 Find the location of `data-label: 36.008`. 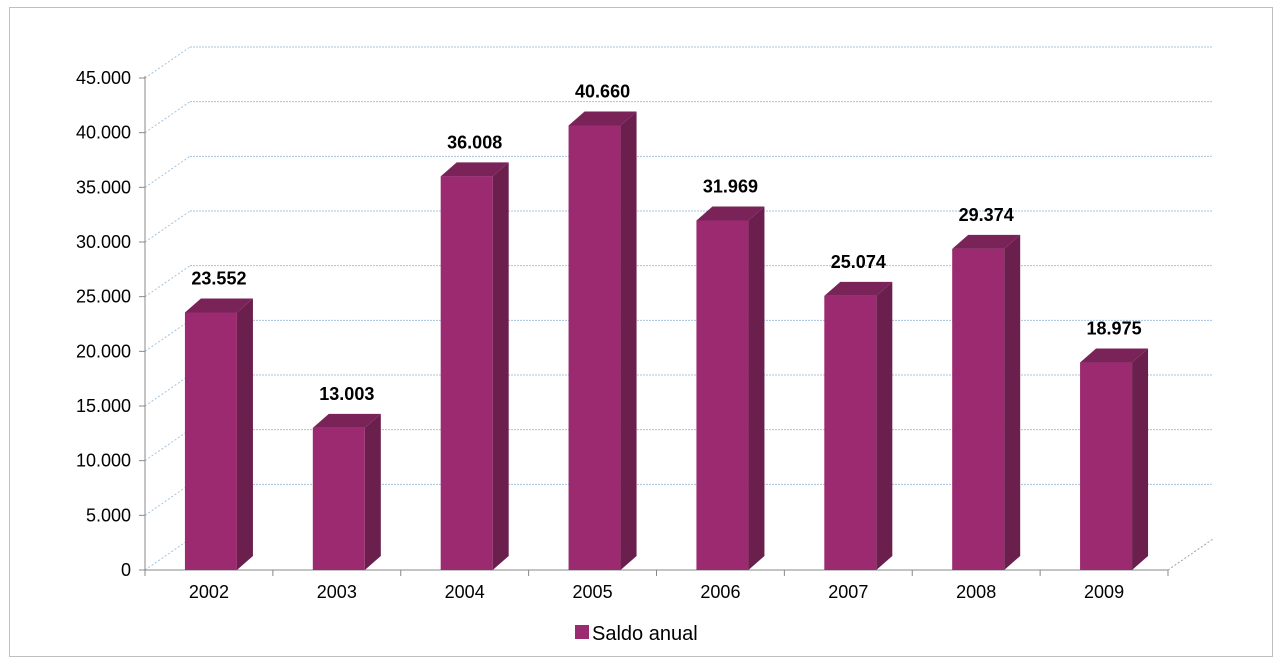

data-label: 36.008 is located at coordinates (474, 142).